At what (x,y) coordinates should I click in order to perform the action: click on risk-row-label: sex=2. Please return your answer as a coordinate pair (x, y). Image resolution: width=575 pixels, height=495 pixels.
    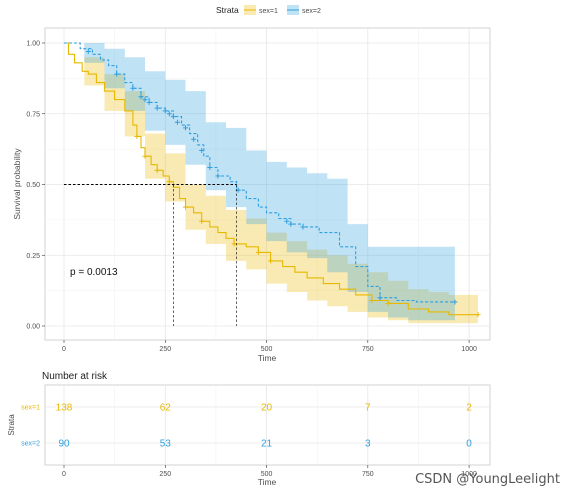
    Looking at the image, I should click on (30, 444).